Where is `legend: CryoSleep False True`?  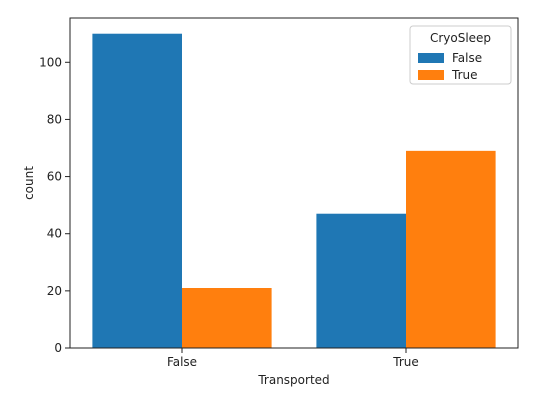
legend: CryoSleep False True is located at coordinates (460, 55).